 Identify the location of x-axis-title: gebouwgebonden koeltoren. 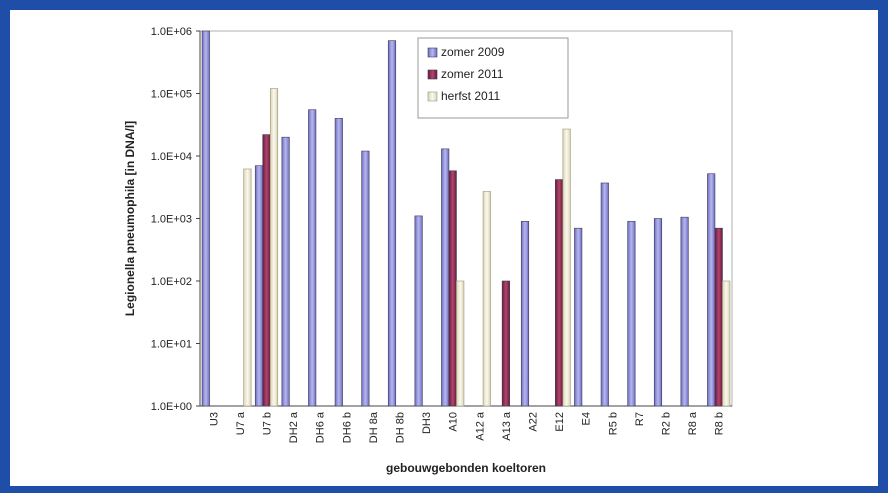
(466, 468).